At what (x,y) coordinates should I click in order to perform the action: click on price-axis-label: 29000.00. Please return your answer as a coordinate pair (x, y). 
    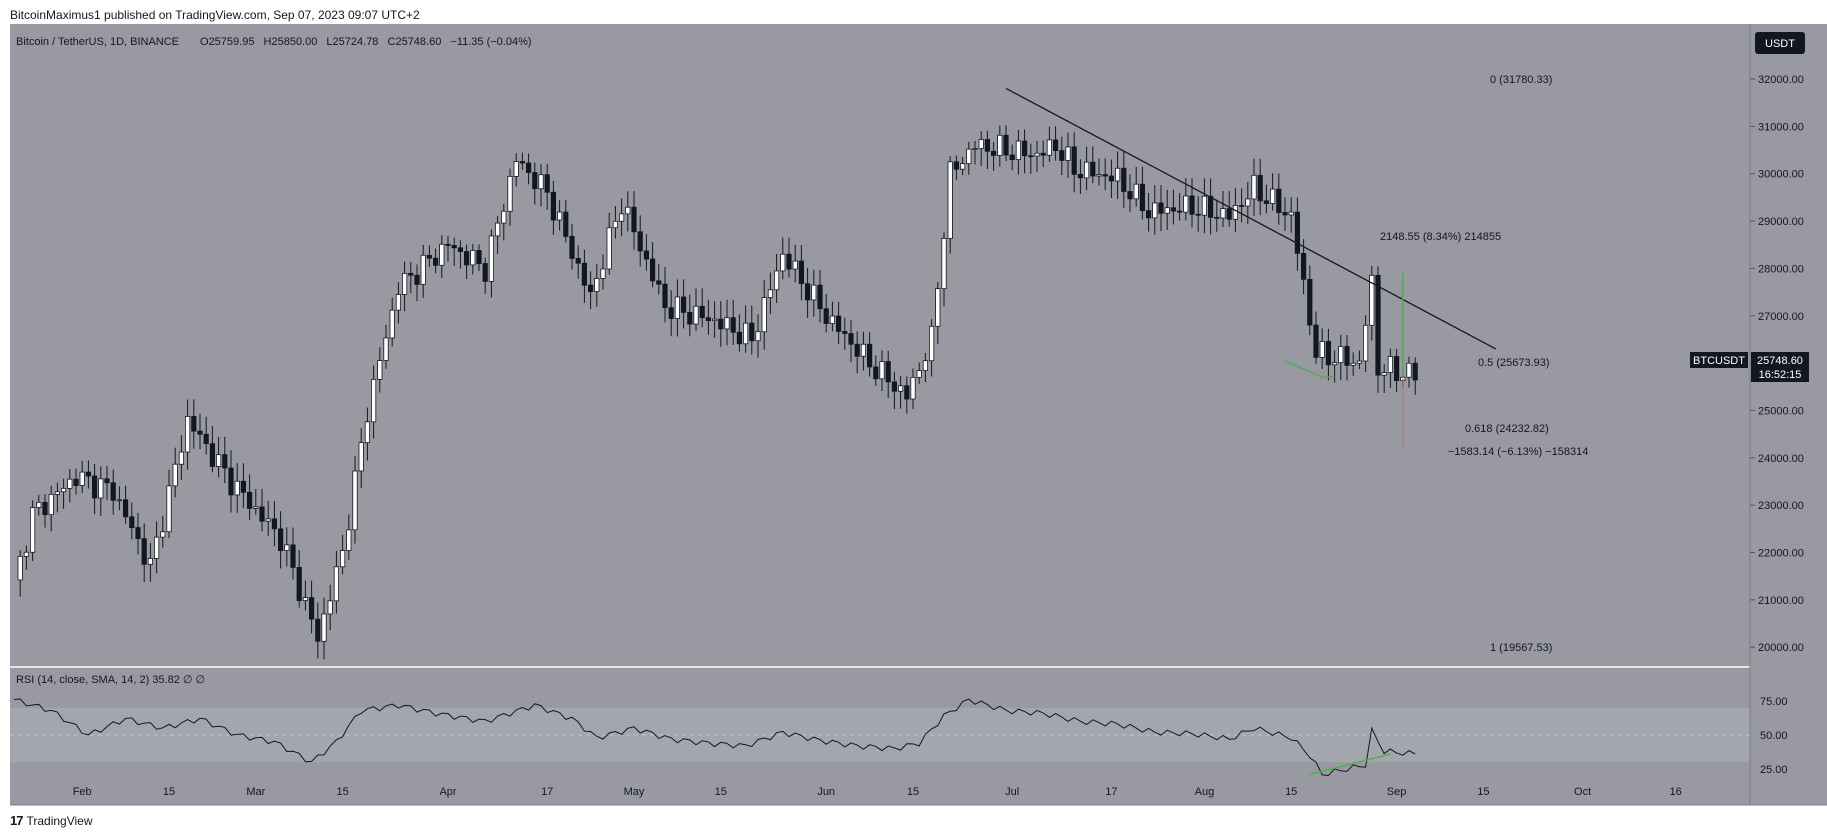
    Looking at the image, I should click on (1781, 222).